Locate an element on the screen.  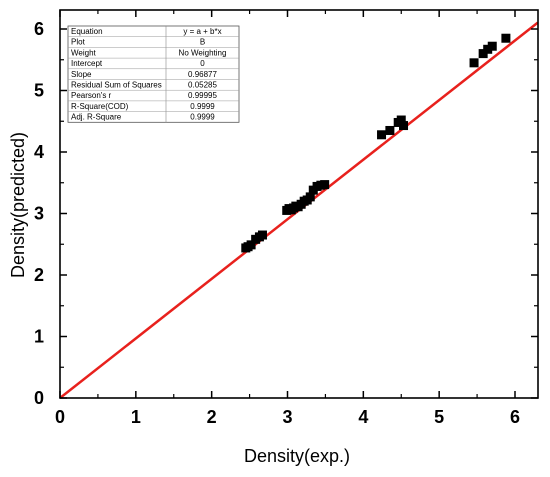
stats-table-frame is located at coordinates (153, 74).